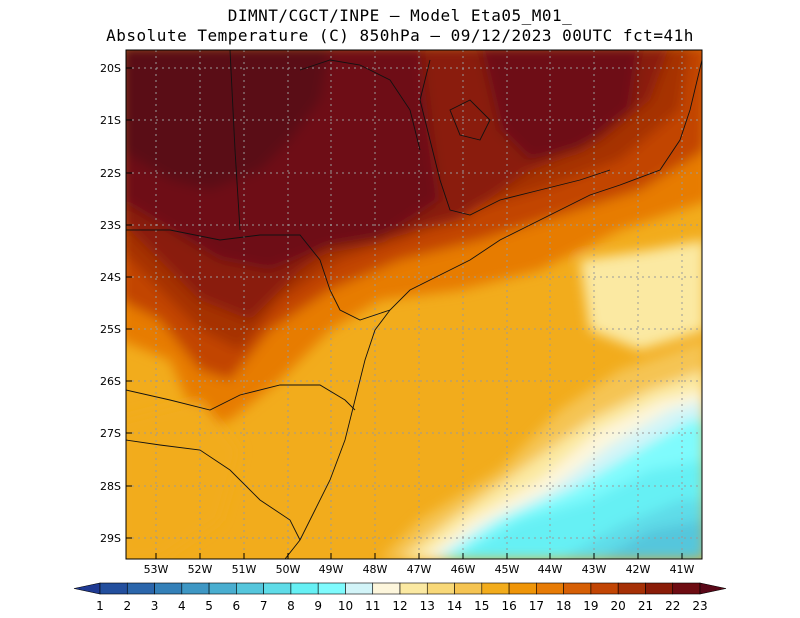  What do you see at coordinates (638, 569) in the screenshot?
I see `lon-label: 42W` at bounding box center [638, 569].